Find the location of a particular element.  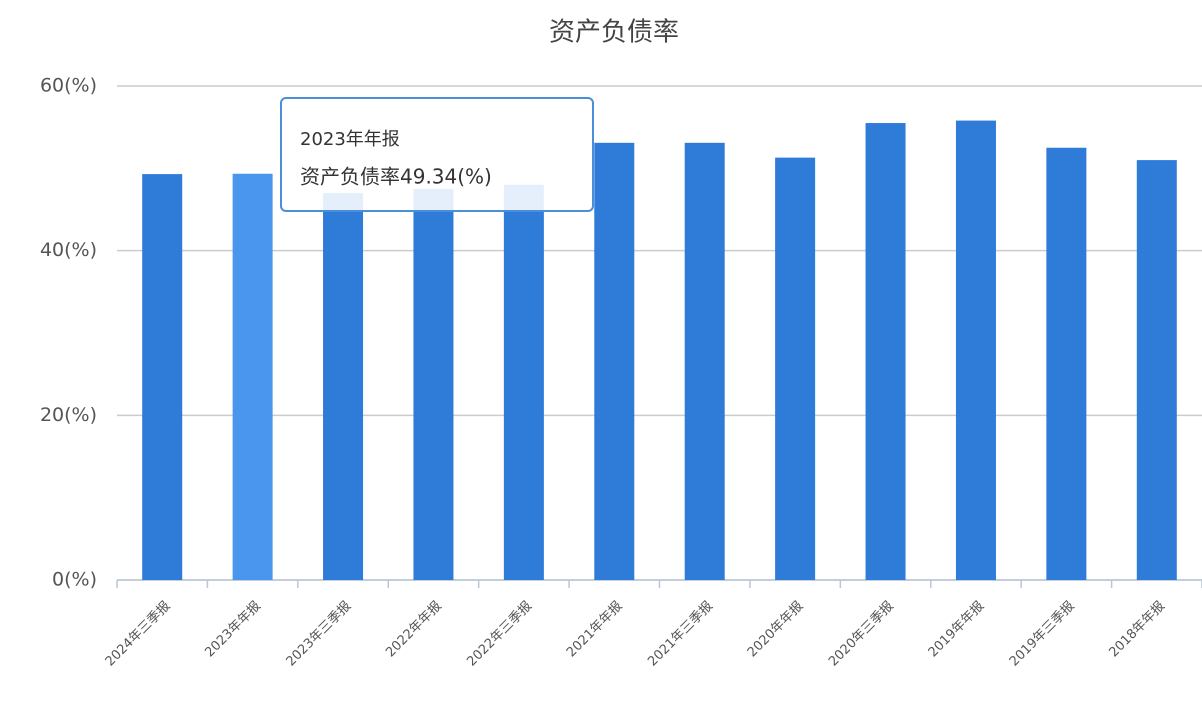

x-tick-label: 2023年三季报 is located at coordinates (319, 634).